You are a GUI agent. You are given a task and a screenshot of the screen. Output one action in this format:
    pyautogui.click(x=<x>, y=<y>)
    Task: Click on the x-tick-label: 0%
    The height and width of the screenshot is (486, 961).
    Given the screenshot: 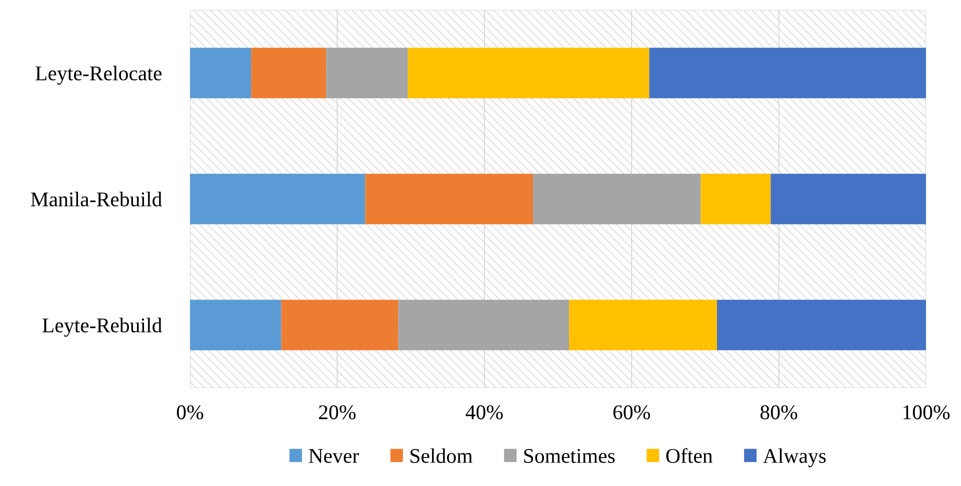 What is the action you would take?
    pyautogui.click(x=190, y=412)
    